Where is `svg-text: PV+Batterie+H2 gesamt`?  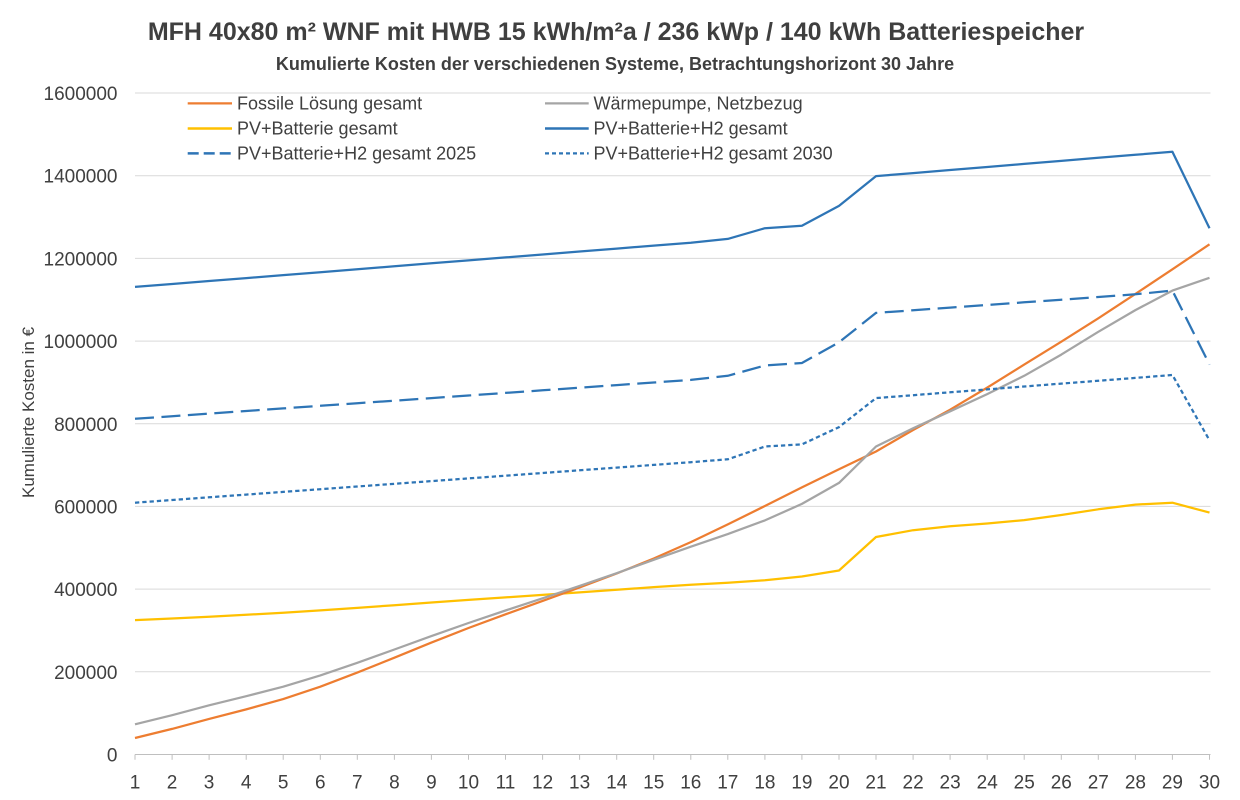
svg-text: PV+Batterie+H2 gesamt is located at coordinates (691, 129).